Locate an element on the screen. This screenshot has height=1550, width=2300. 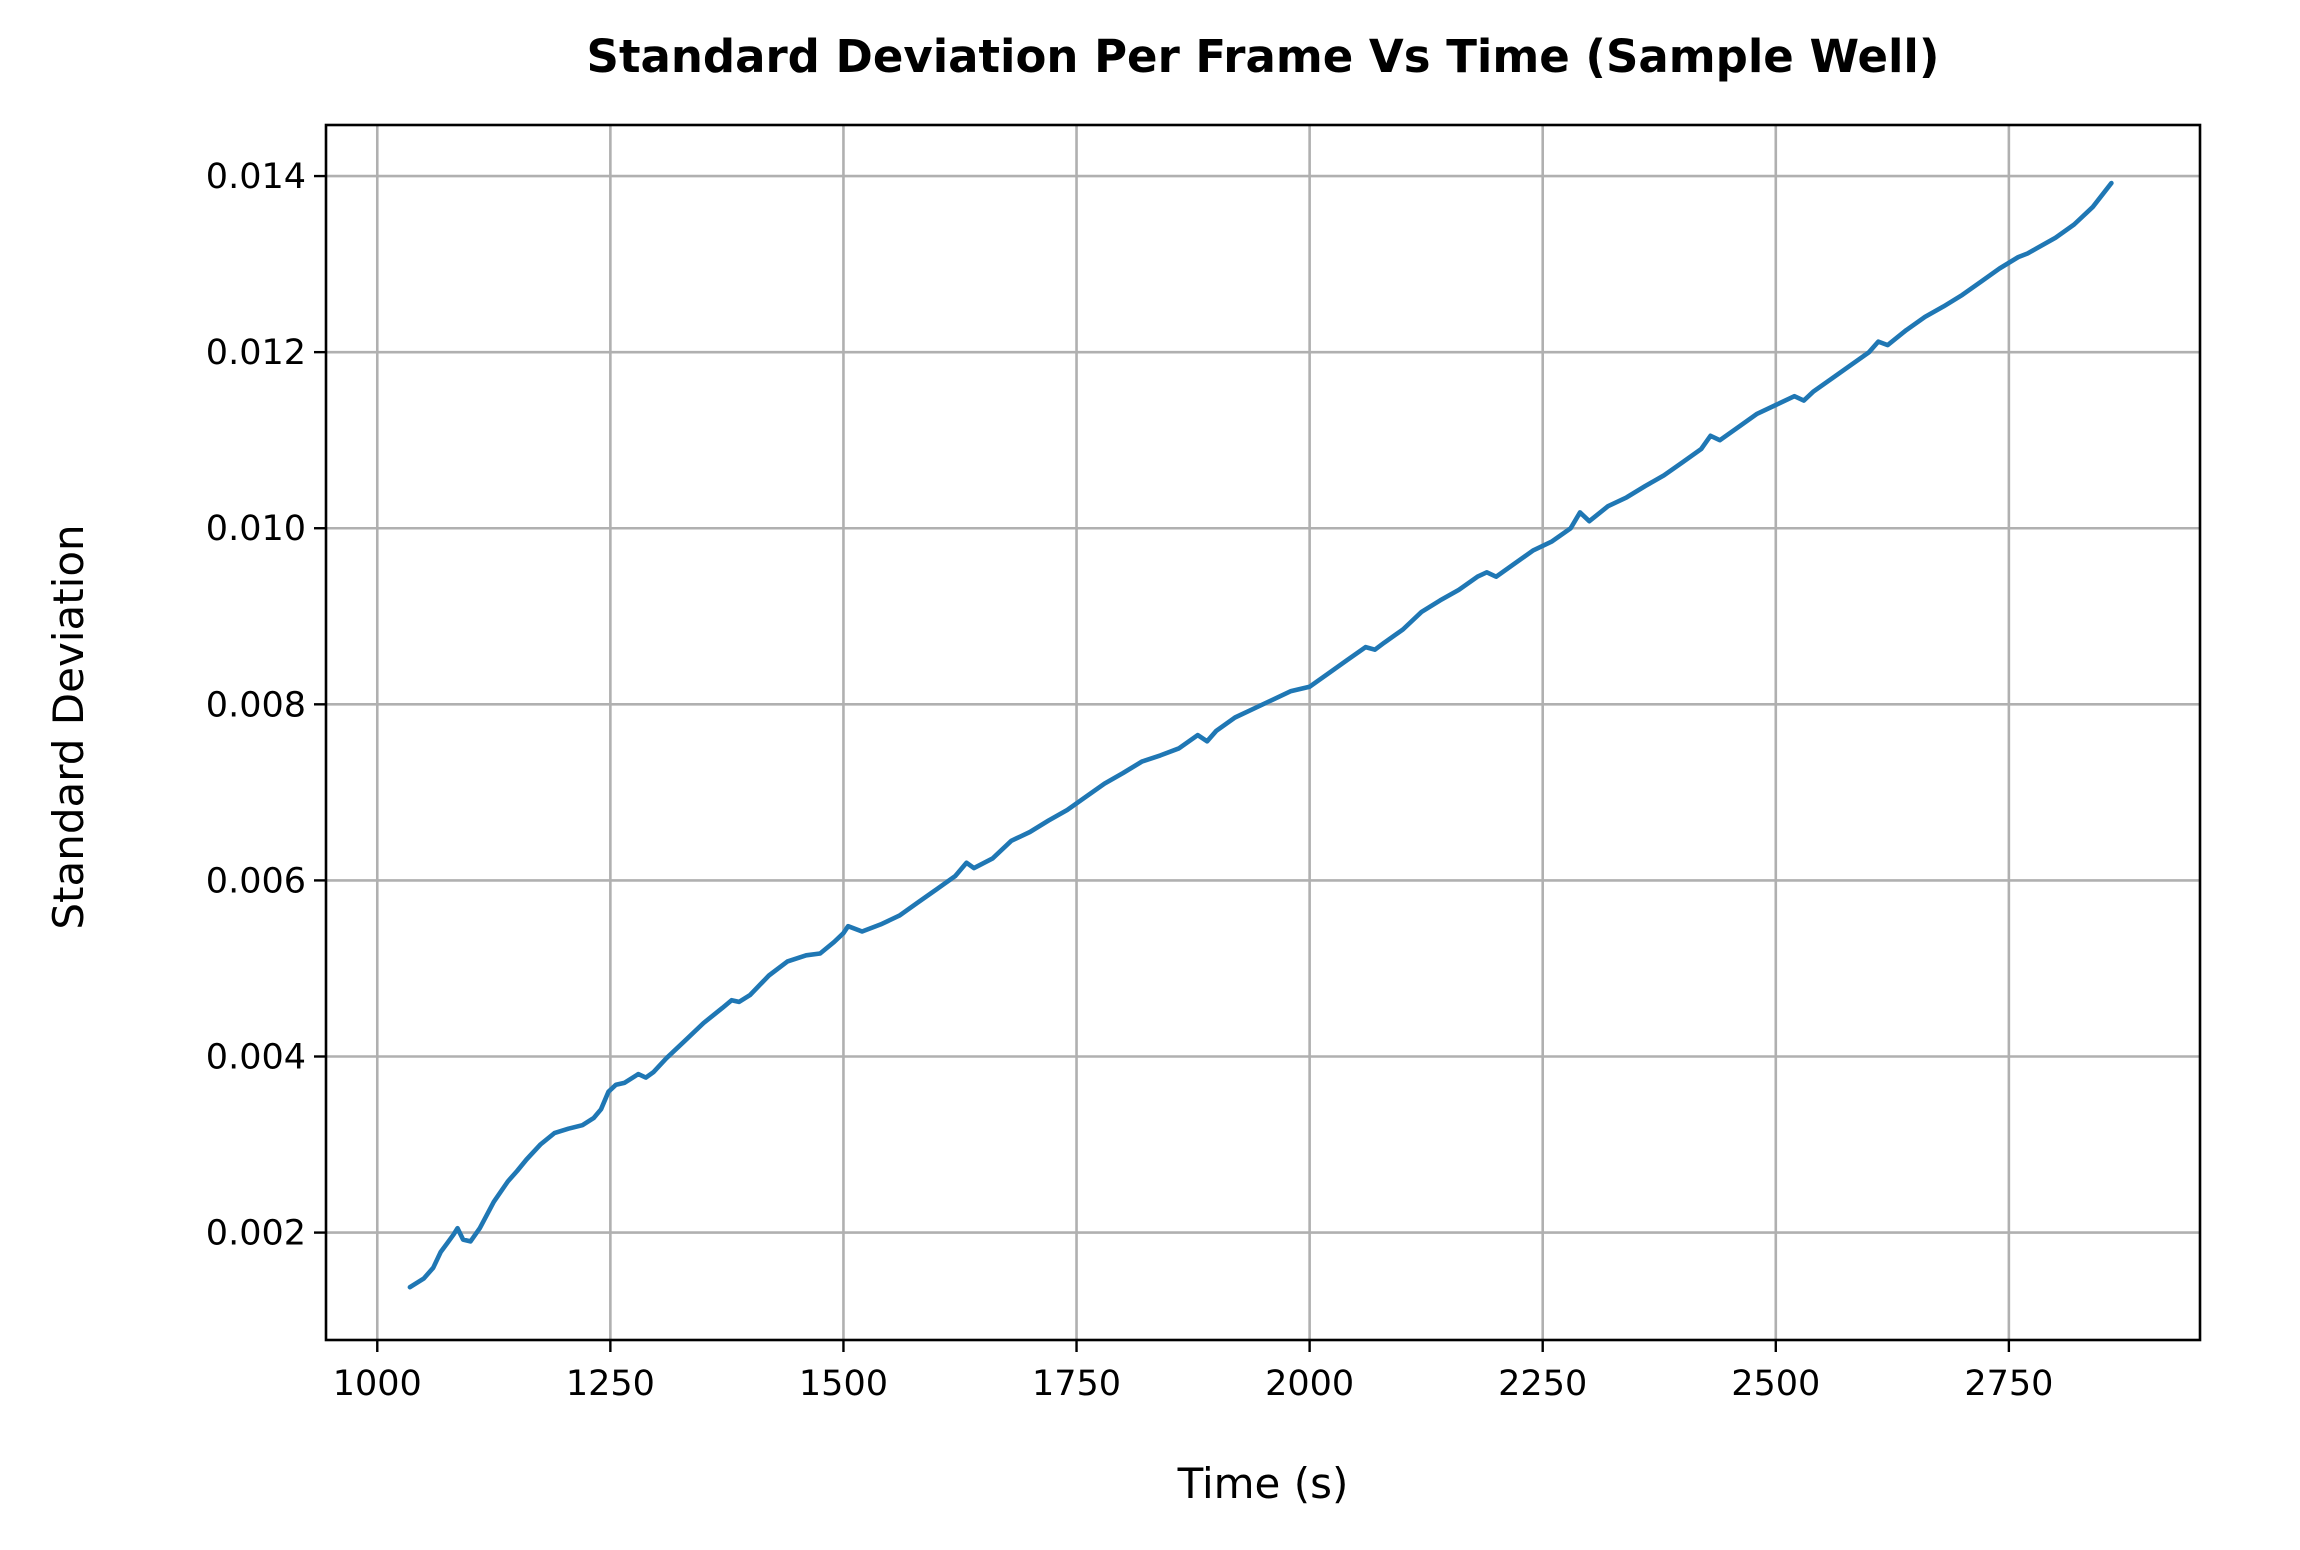
y-tick-label: 0.006 is located at coordinates (256, 881).